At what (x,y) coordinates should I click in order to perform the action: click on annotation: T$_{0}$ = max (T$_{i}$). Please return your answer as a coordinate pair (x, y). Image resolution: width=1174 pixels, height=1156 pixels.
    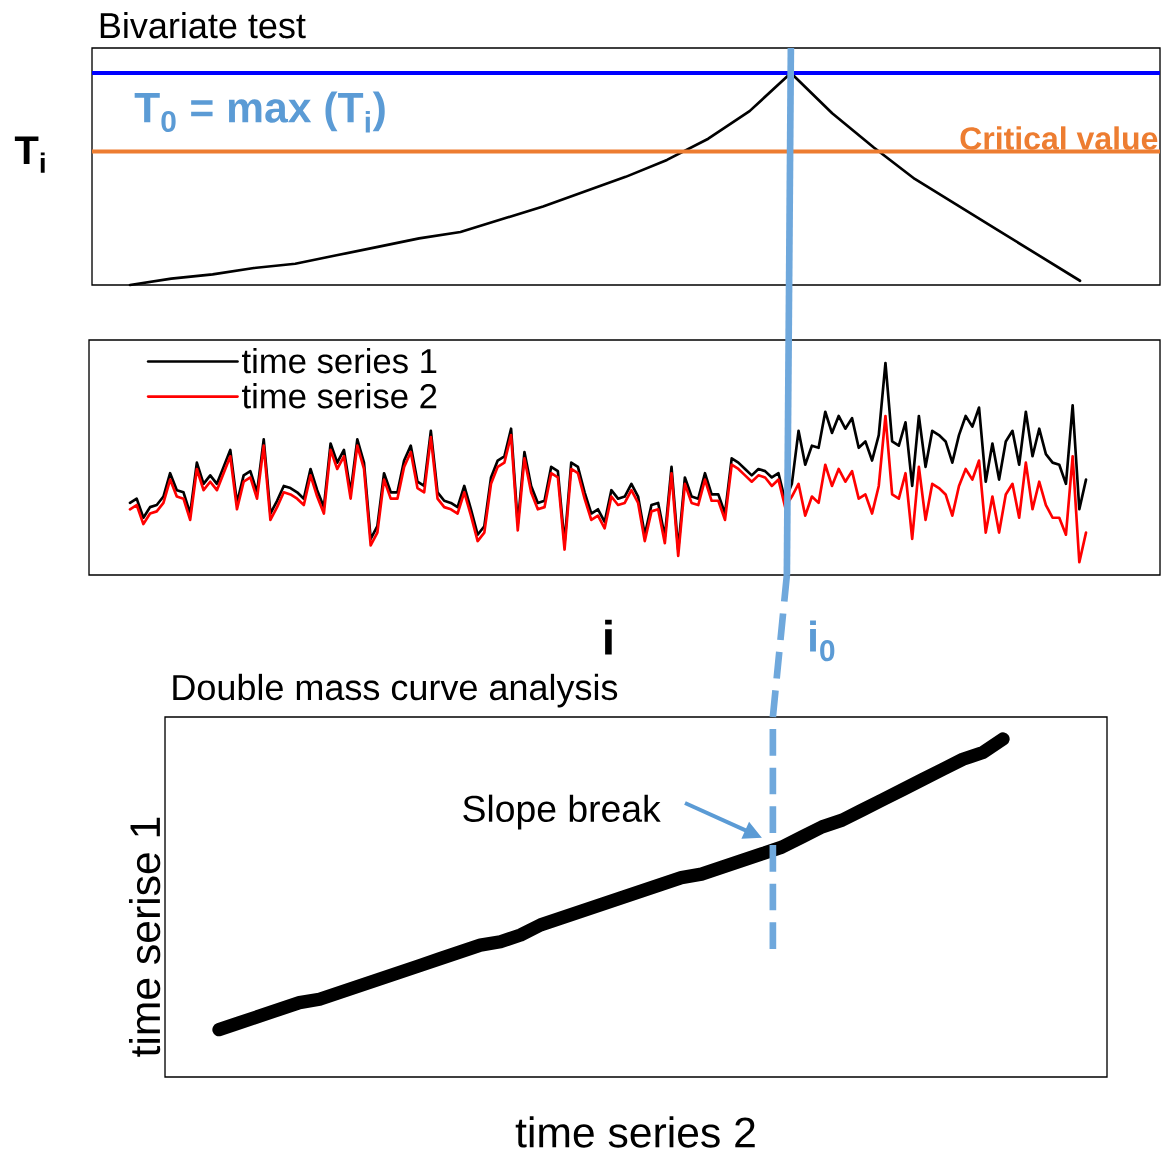
    Looking at the image, I should click on (259, 112).